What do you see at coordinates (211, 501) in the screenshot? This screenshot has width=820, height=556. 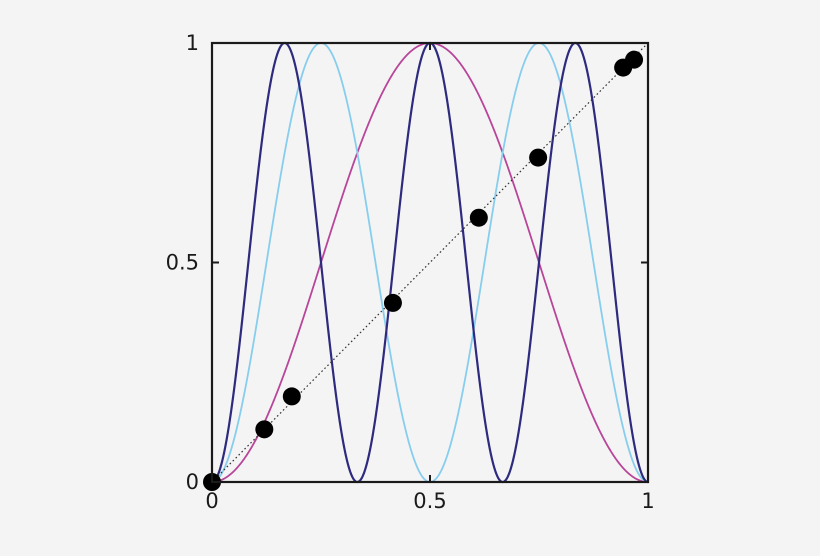 I see `x-tick-label: 0` at bounding box center [211, 501].